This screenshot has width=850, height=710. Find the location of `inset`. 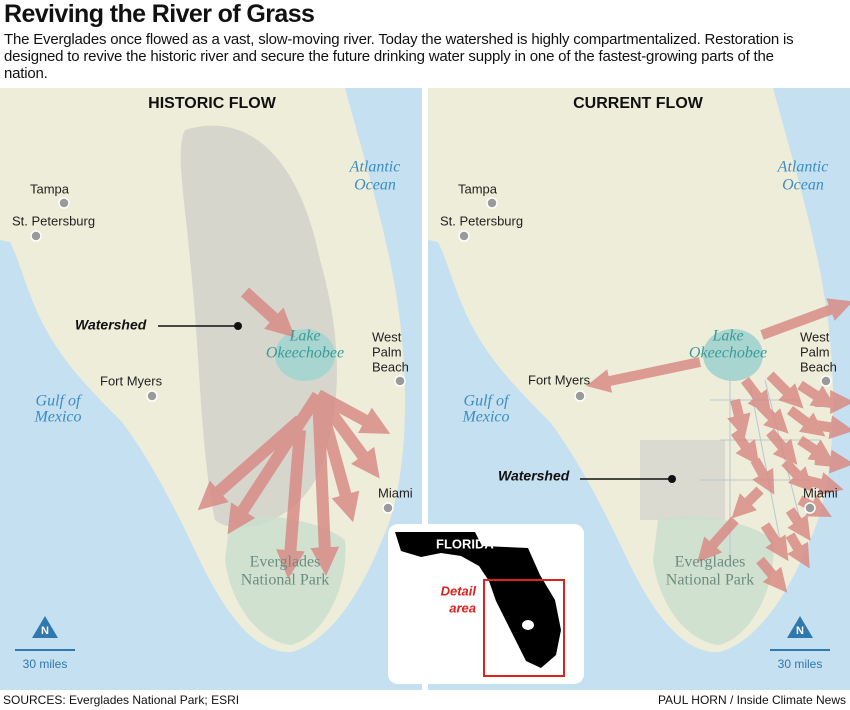

inset is located at coordinates (486, 604).